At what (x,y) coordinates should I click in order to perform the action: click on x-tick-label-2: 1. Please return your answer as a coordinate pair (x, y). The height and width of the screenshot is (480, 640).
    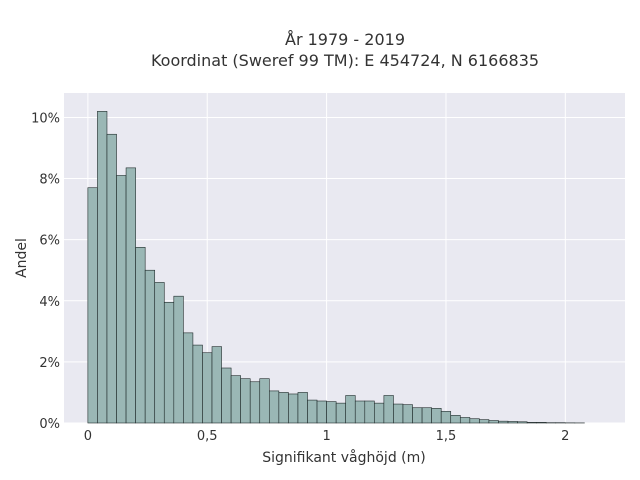
    Looking at the image, I should click on (326, 436).